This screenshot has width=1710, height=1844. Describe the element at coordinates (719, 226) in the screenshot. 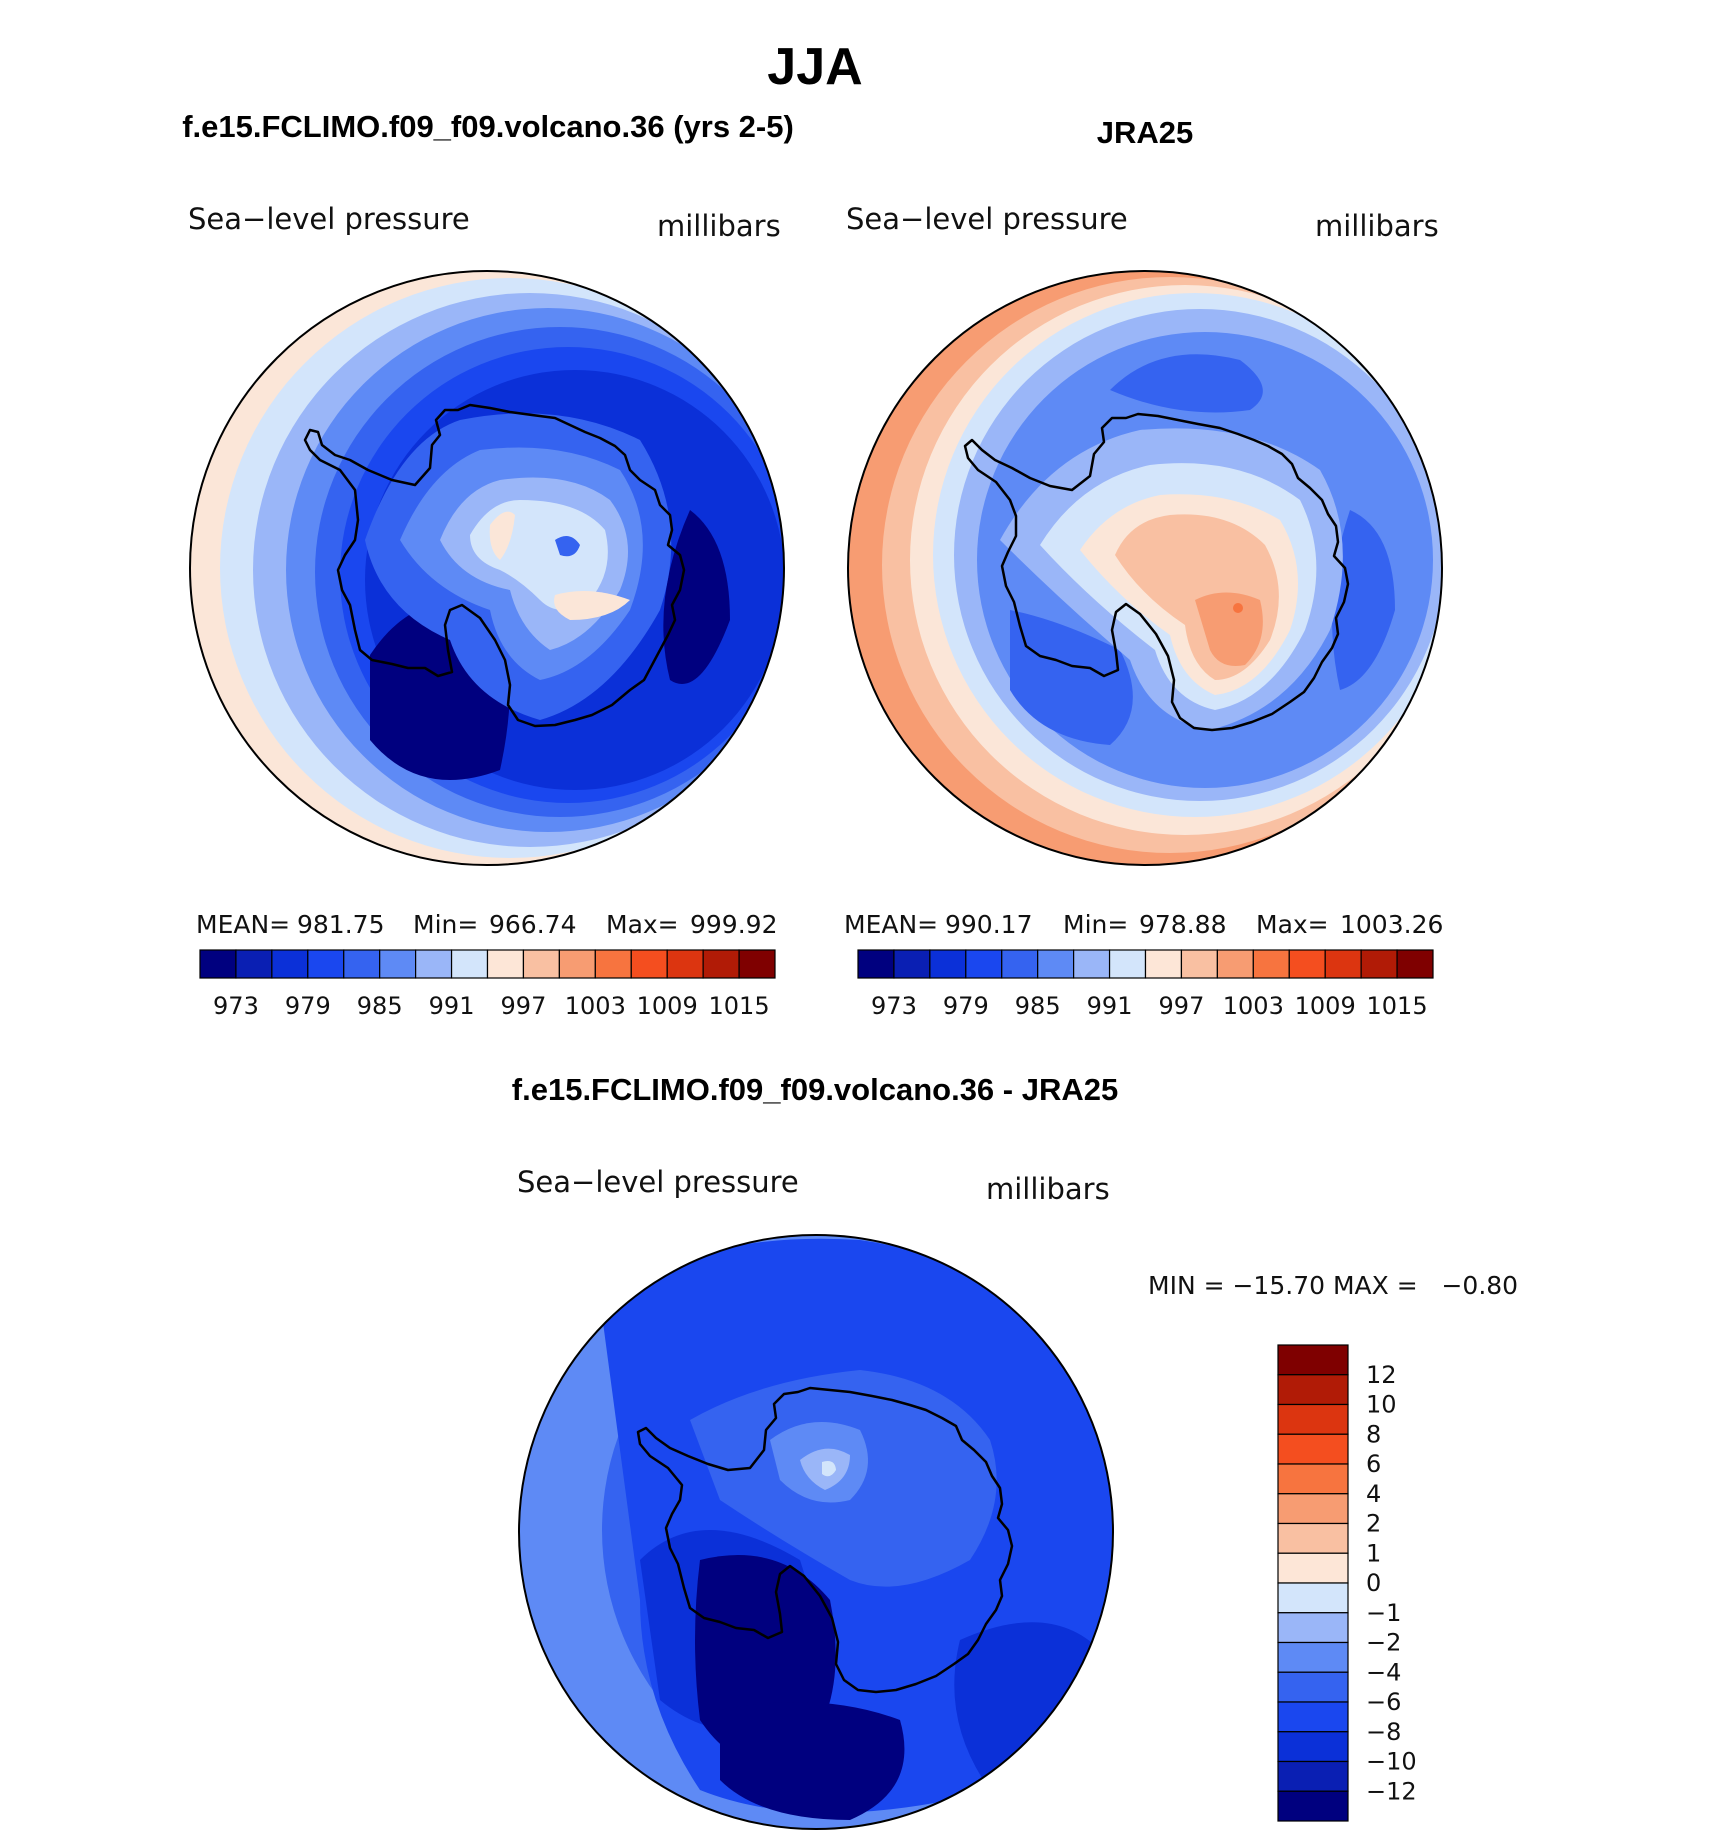

I see `left-units-label: millibars` at that location.